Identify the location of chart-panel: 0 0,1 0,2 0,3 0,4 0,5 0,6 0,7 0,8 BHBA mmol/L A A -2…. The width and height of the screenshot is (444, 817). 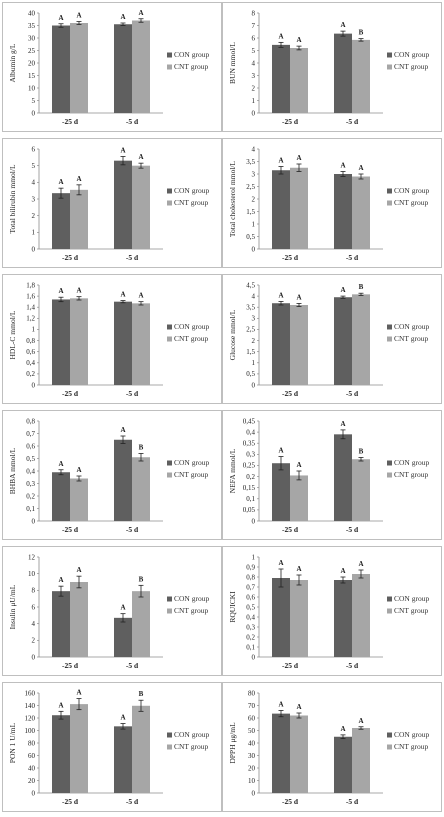
(112, 475).